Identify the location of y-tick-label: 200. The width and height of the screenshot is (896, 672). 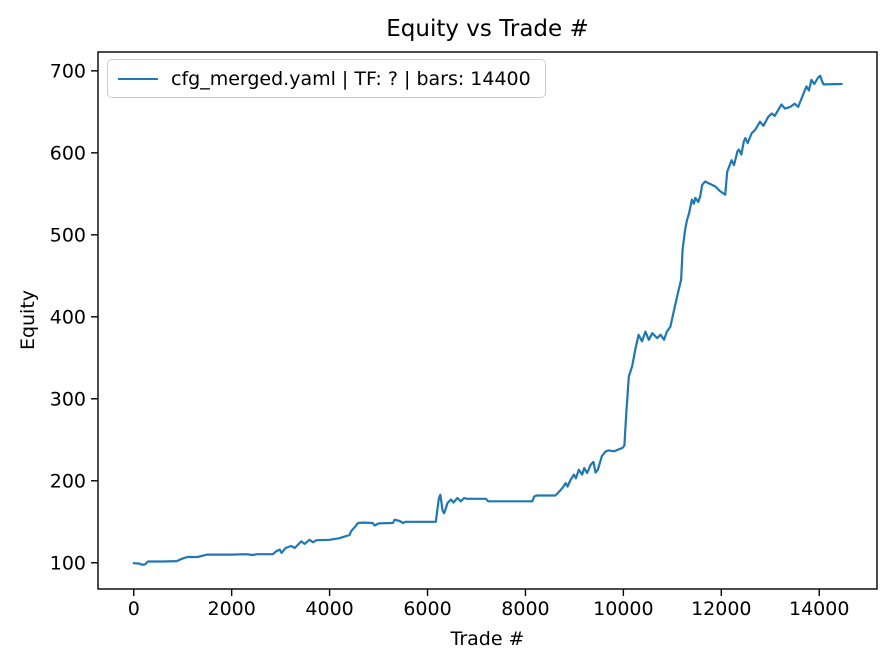
(68, 481).